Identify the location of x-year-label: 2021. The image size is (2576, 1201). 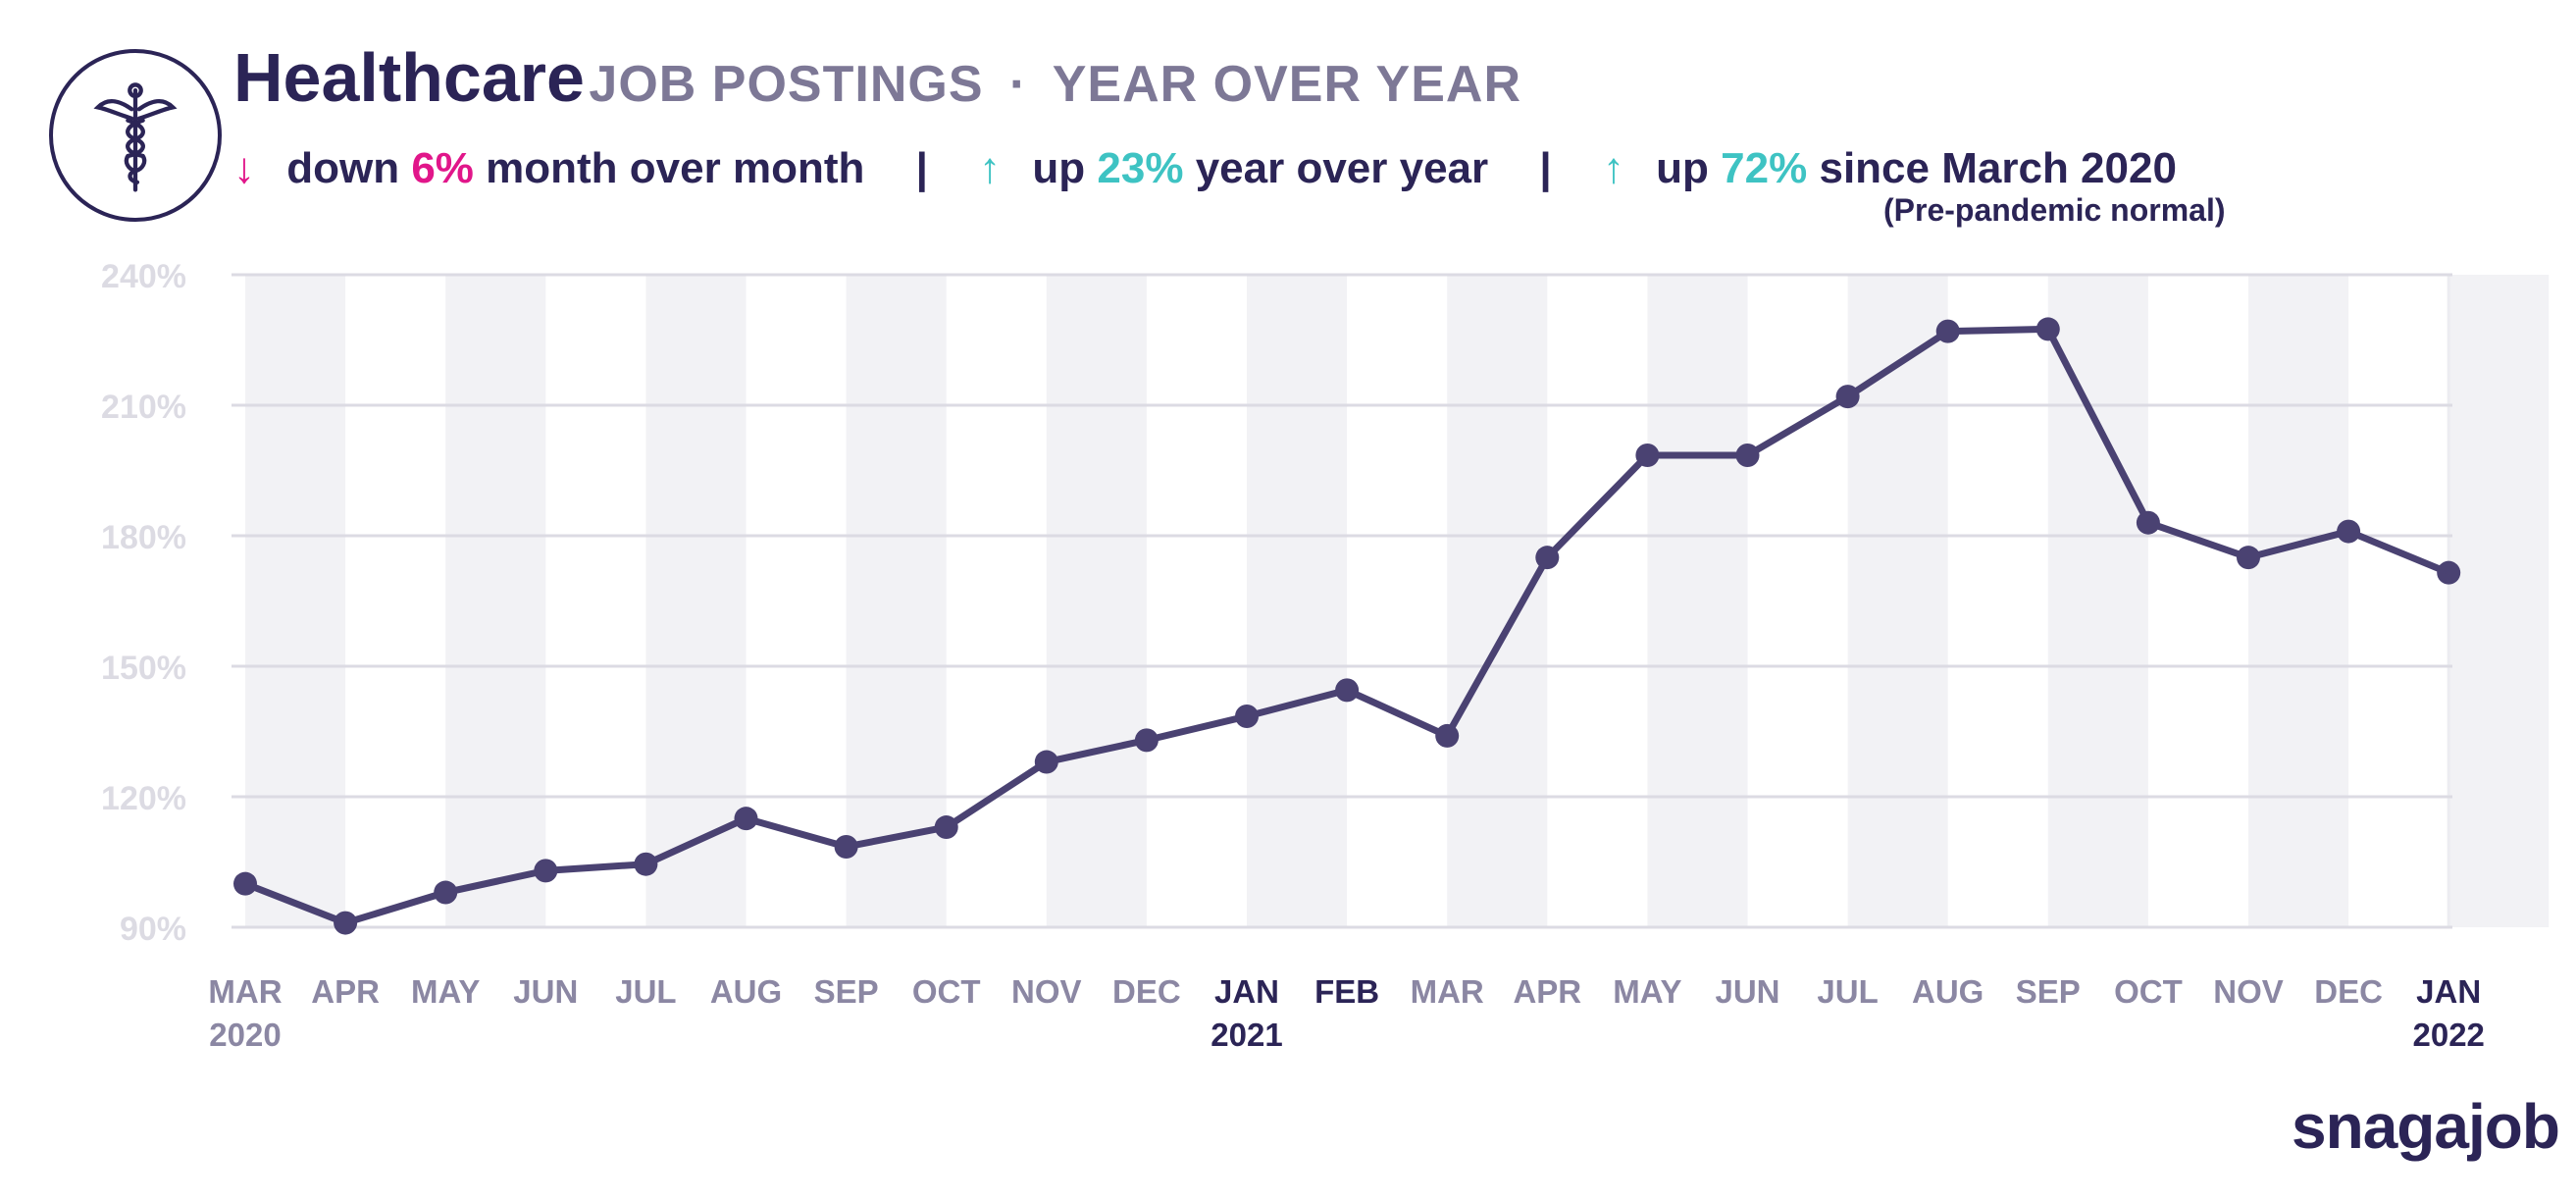
(1246, 1035).